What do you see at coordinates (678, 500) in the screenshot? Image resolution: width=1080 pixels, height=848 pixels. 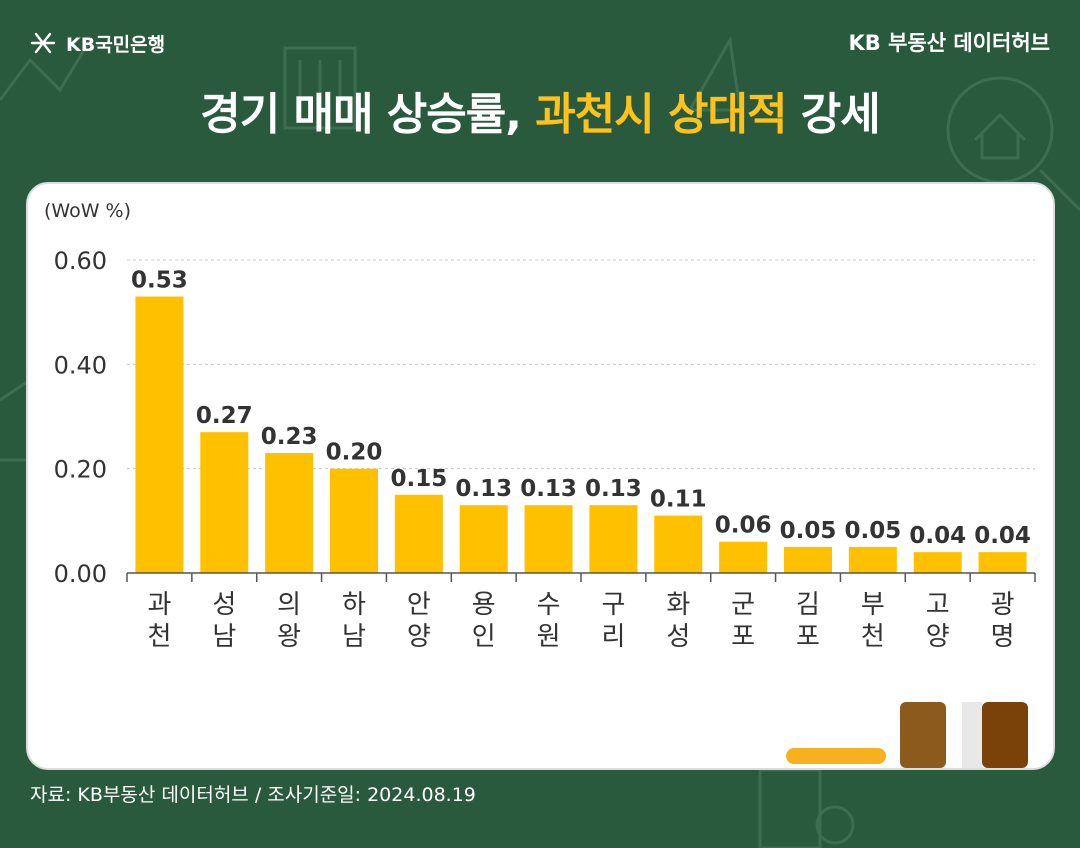 I see `data-label: 0.11` at bounding box center [678, 500].